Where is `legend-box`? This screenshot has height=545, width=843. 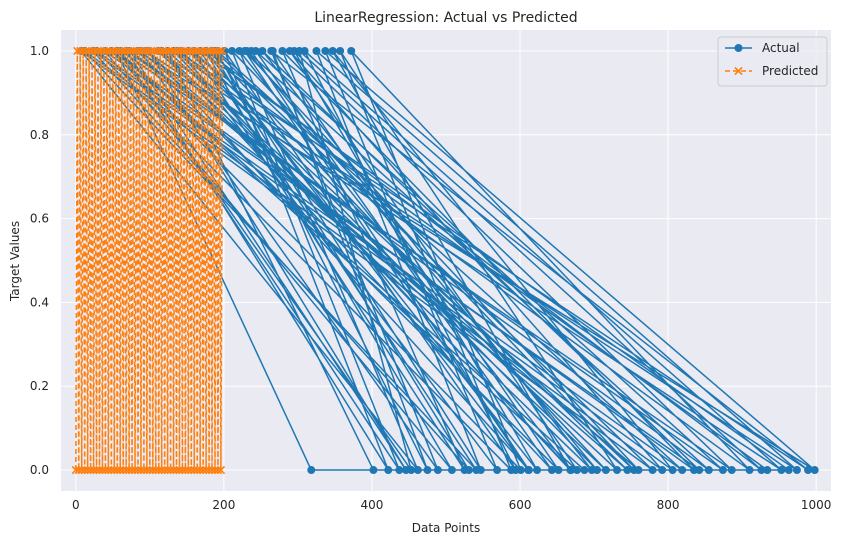 legend-box is located at coordinates (772, 61).